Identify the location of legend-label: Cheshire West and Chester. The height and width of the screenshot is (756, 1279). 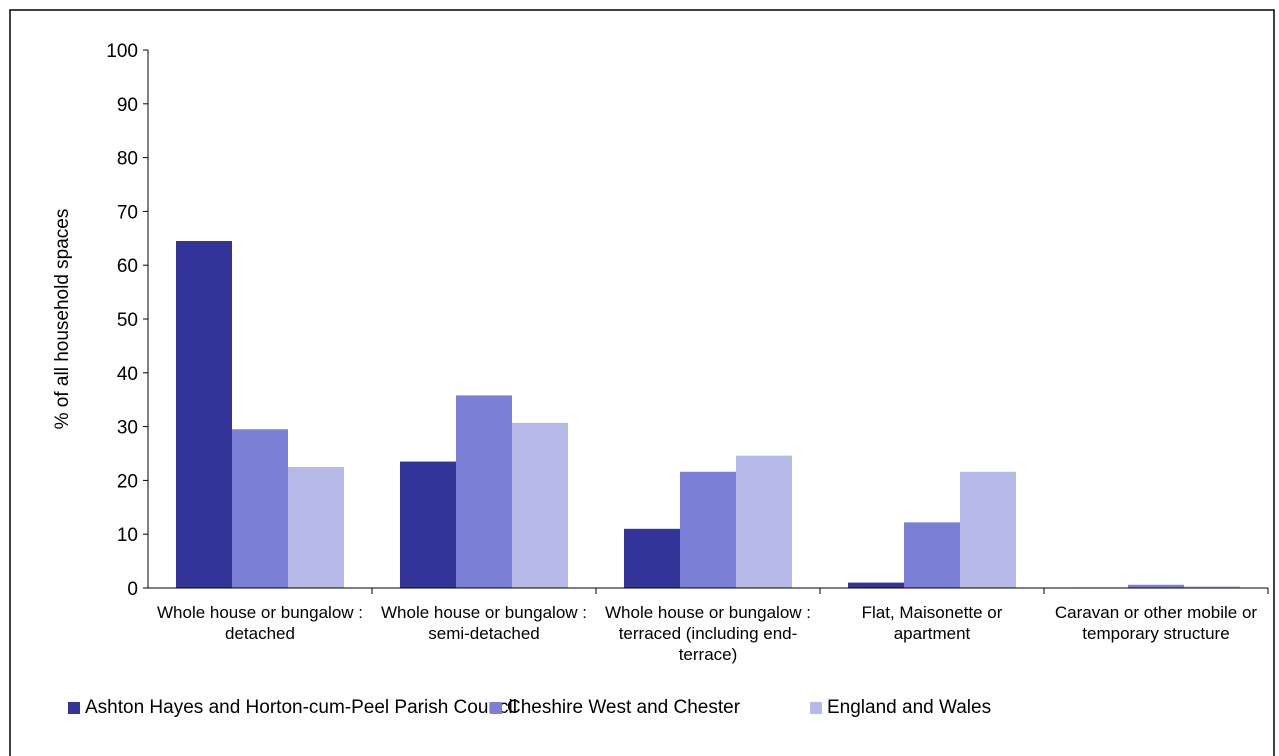
(624, 707).